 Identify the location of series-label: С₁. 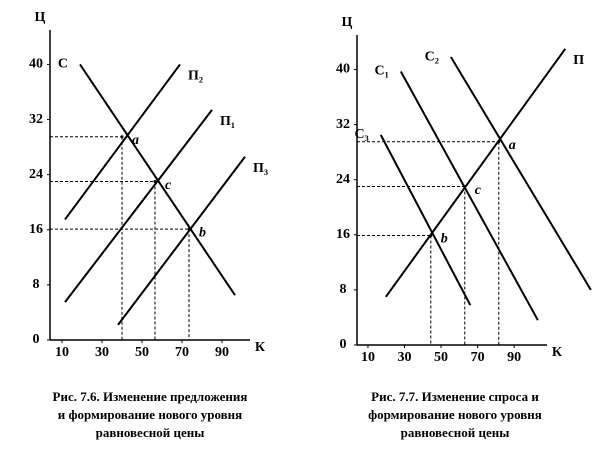
(382, 71).